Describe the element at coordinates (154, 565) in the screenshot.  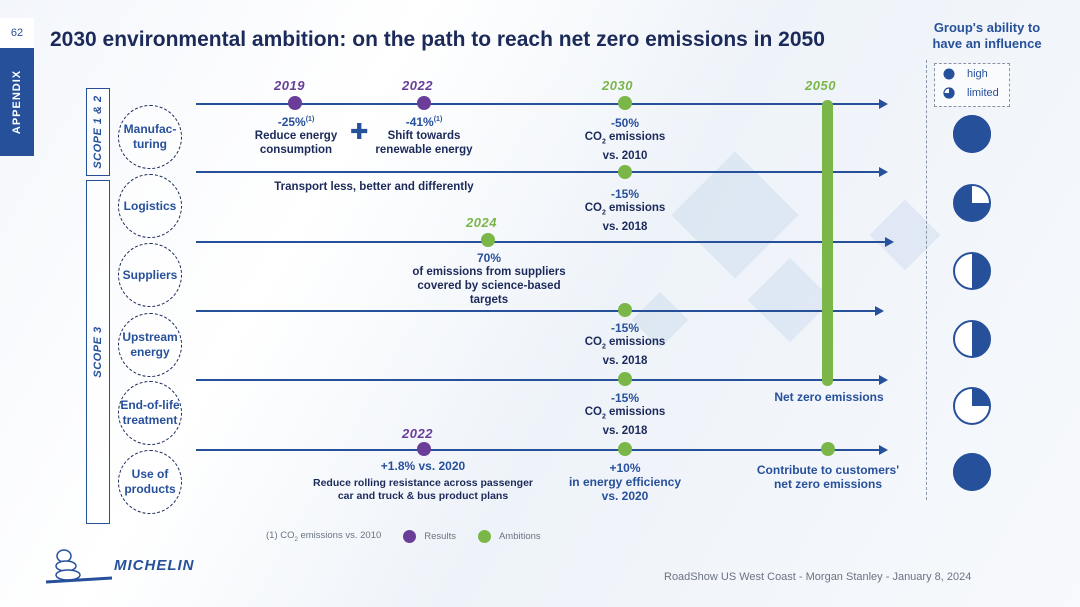
I see `logo-wordmark: MICHELIN` at that location.